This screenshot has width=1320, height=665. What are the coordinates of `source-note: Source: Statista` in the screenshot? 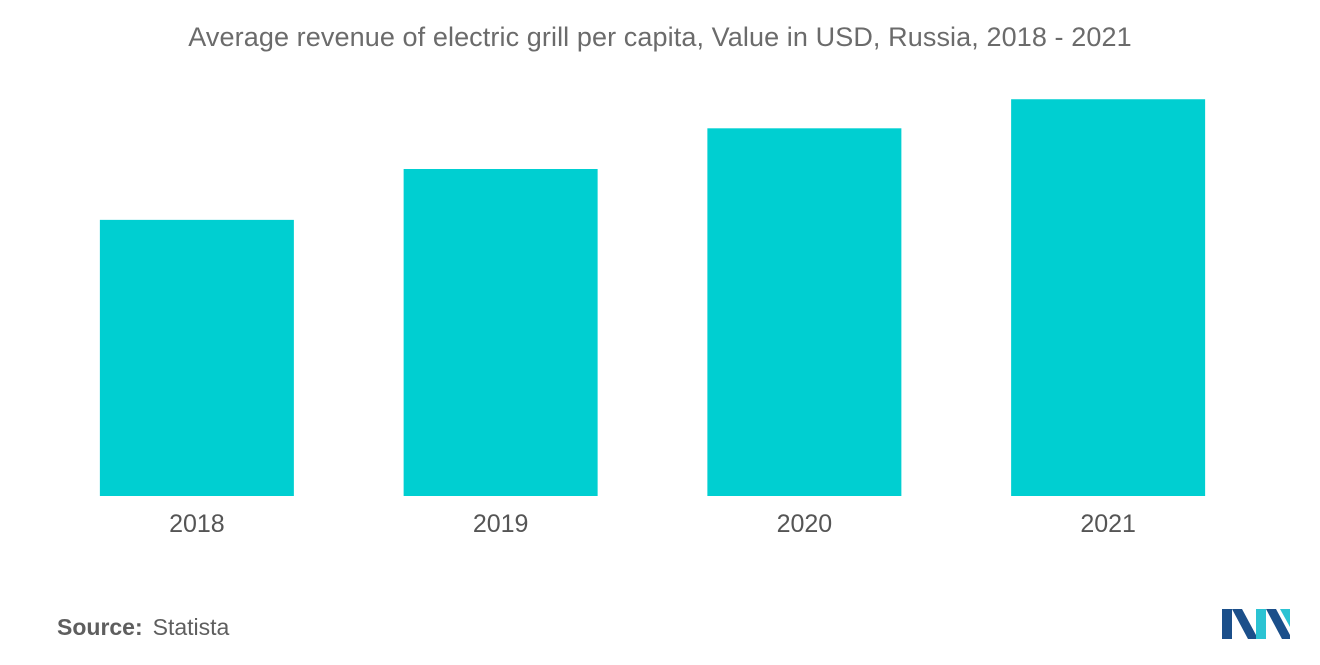 It's located at (143, 627).